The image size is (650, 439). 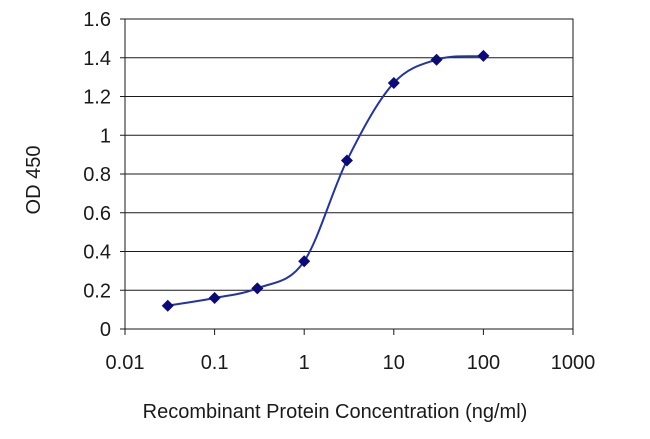 I want to click on y-tick-label: 0, so click(x=105, y=330).